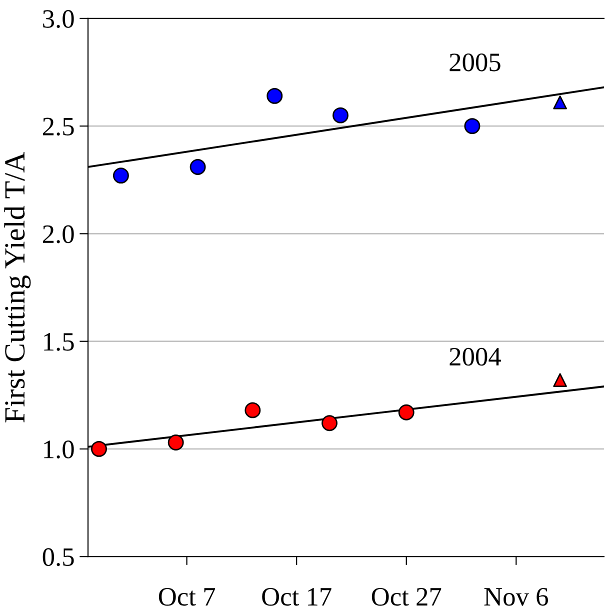 This screenshot has width=607, height=615. What do you see at coordinates (297, 597) in the screenshot?
I see `x-tick-label: Oct 17` at bounding box center [297, 597].